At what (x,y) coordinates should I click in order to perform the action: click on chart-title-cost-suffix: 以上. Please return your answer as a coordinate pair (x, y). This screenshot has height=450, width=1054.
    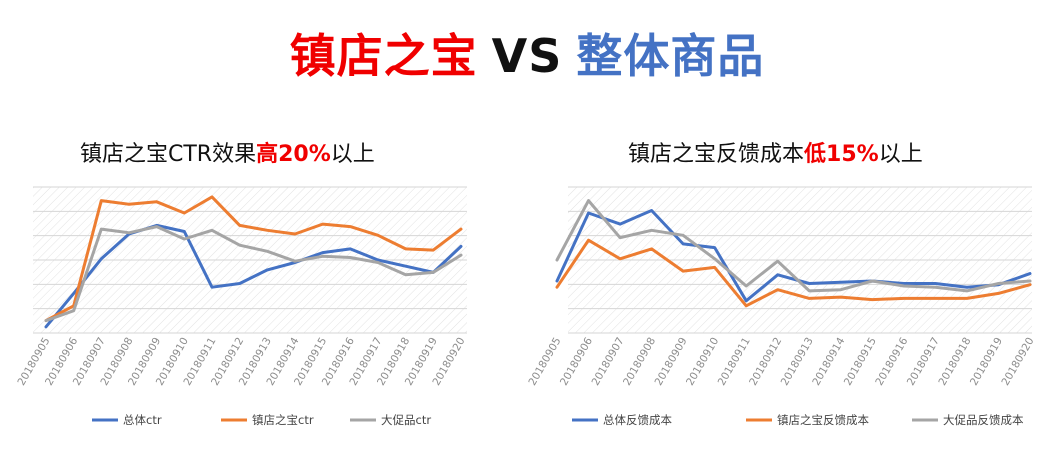
    Looking at the image, I should click on (900, 154).